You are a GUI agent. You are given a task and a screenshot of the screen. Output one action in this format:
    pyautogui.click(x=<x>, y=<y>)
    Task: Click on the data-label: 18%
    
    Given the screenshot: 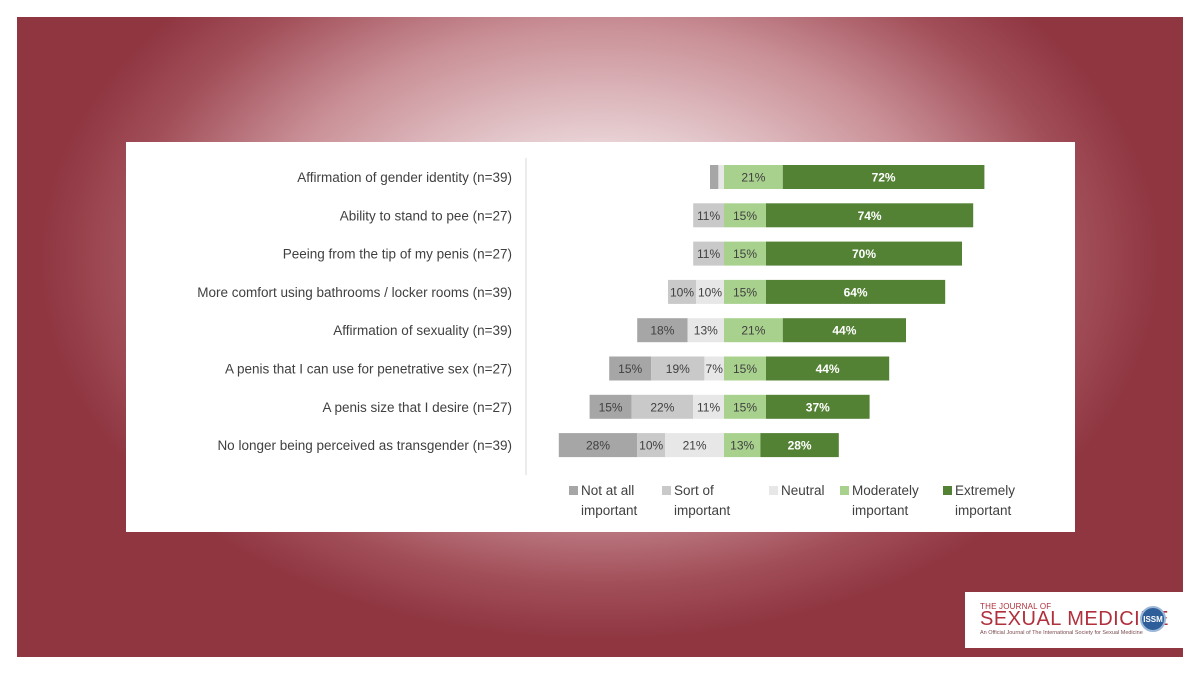 What is the action you would take?
    pyautogui.click(x=662, y=331)
    